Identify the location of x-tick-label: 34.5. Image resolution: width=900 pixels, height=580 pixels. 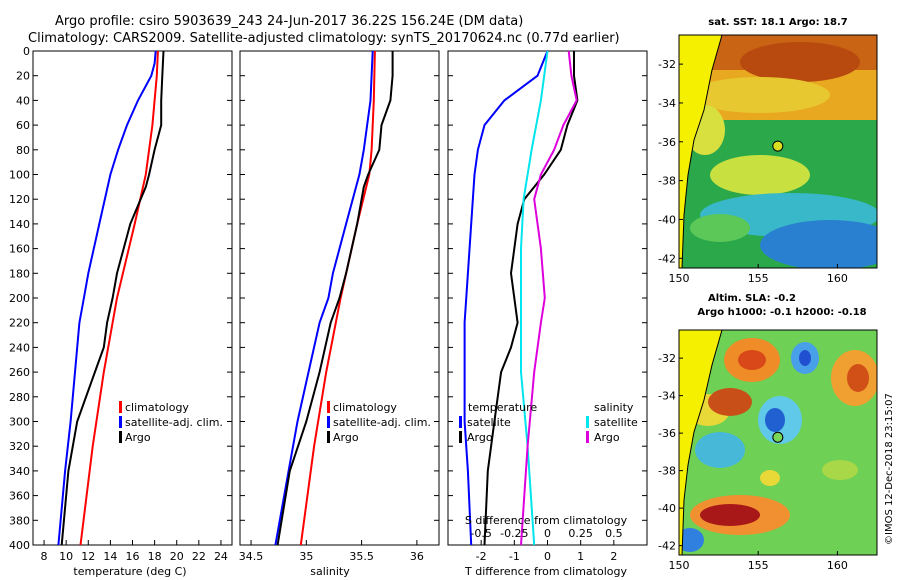
(251, 556).